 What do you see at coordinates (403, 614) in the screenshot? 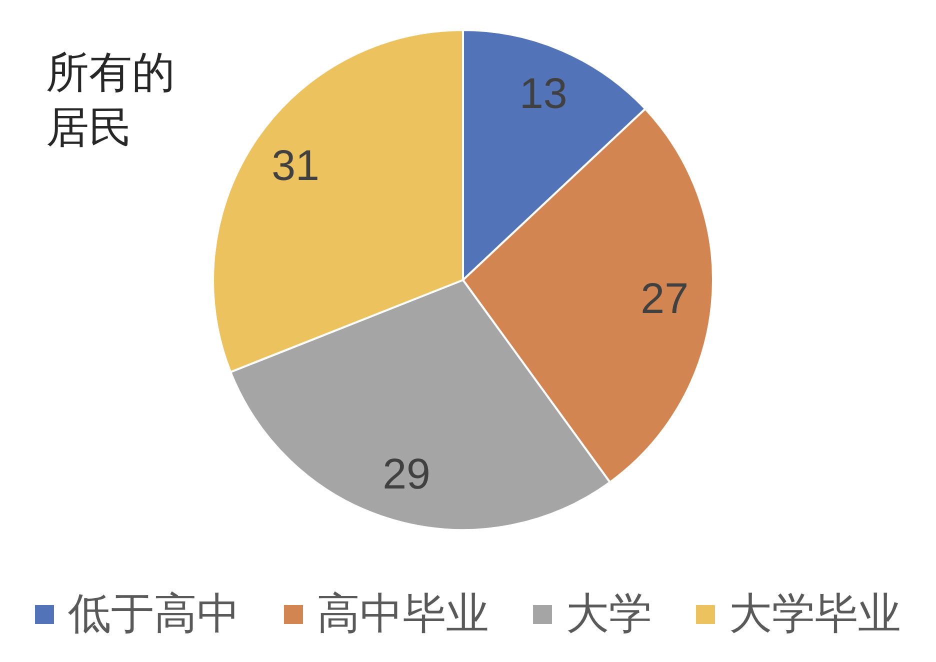
I see `legend-label: 高中毕业` at bounding box center [403, 614].